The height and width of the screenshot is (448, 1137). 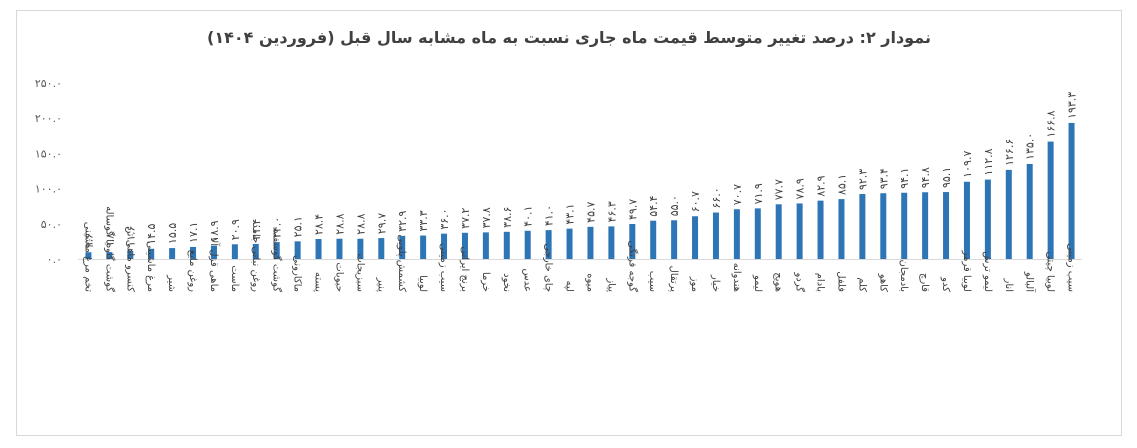 I want to click on data-label: ۳۷.۸, so click(x=486, y=217).